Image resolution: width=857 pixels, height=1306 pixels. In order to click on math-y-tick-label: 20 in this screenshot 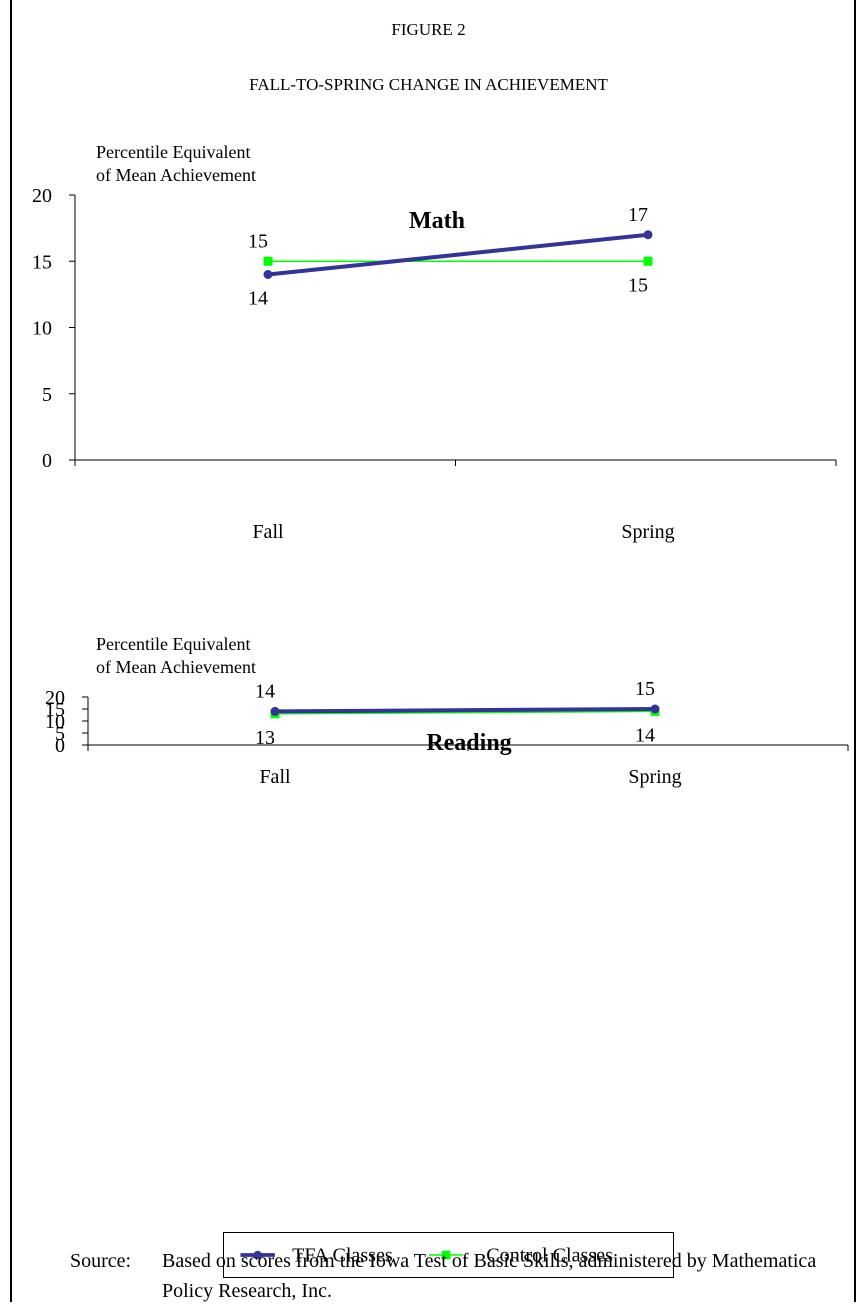, I will do `click(42, 196)`.